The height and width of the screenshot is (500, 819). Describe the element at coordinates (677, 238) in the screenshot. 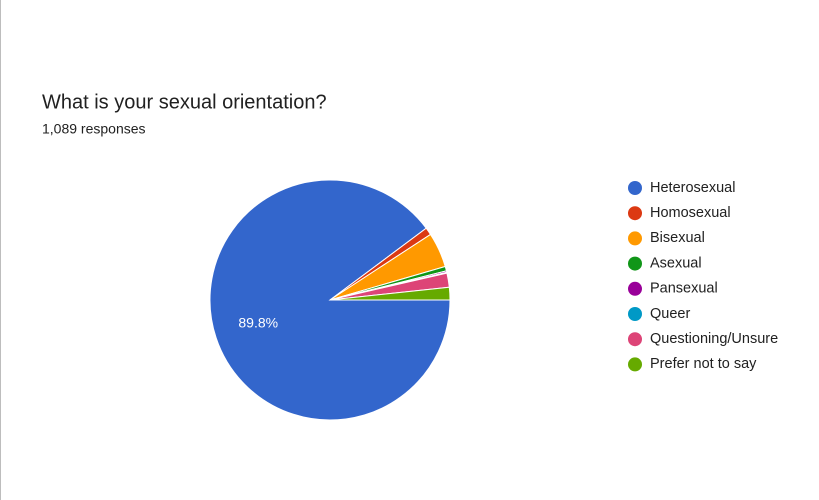

I see `legend-label: Bisexual` at that location.